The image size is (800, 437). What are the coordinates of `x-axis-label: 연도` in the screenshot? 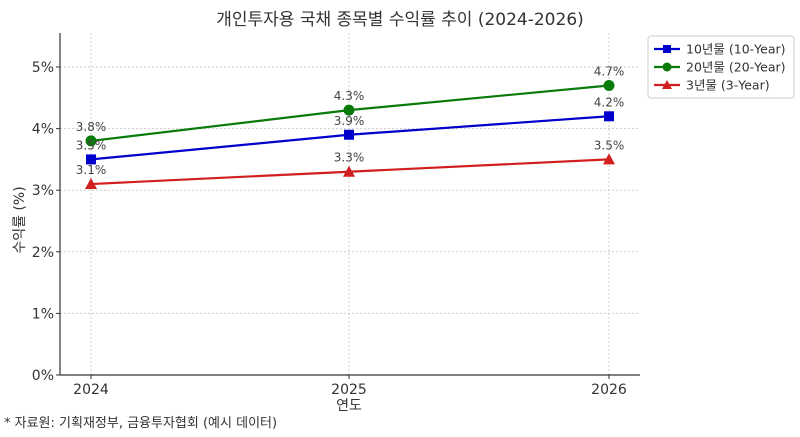 It's located at (349, 406).